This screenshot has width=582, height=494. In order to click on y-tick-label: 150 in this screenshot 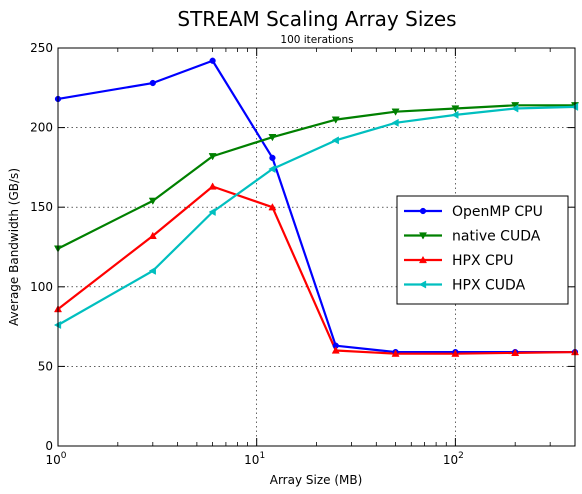, I will do `click(41, 207)`.